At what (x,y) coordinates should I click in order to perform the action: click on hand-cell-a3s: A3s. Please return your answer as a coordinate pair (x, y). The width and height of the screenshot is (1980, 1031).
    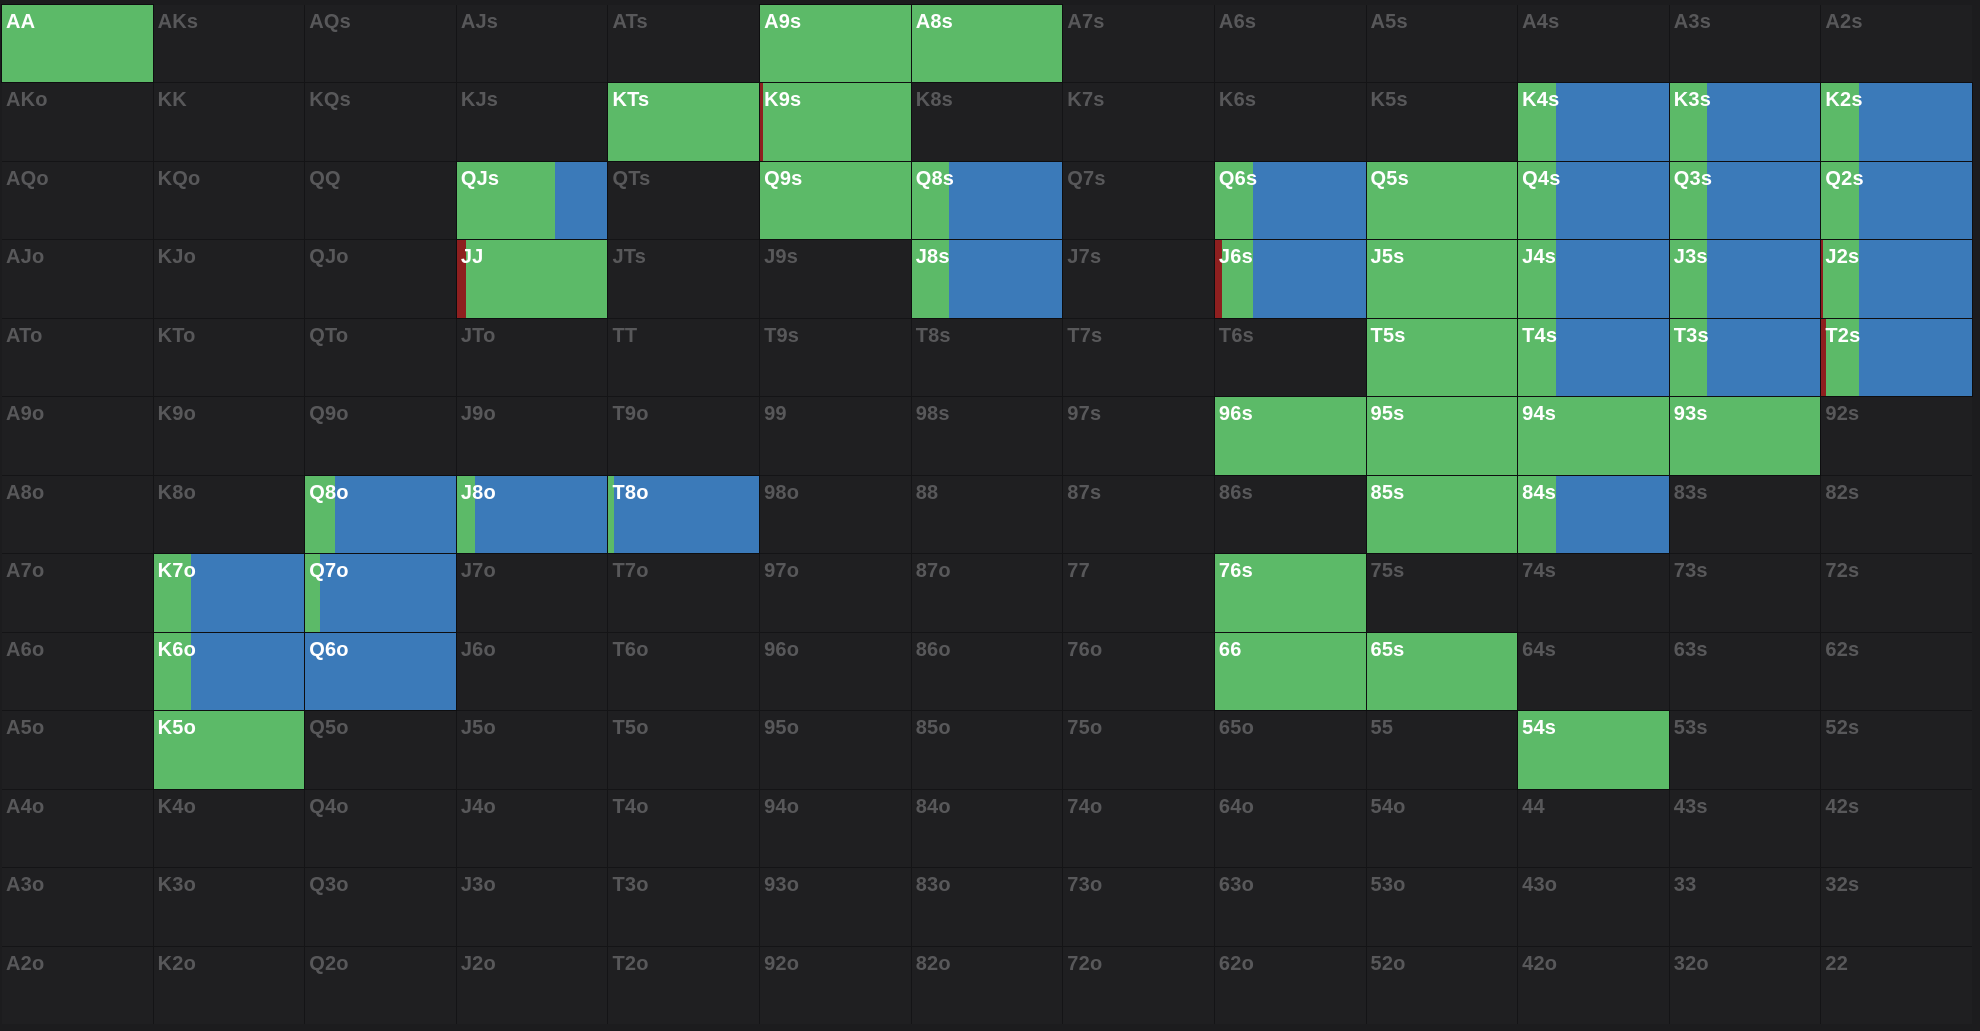
    Looking at the image, I should click on (1745, 44).